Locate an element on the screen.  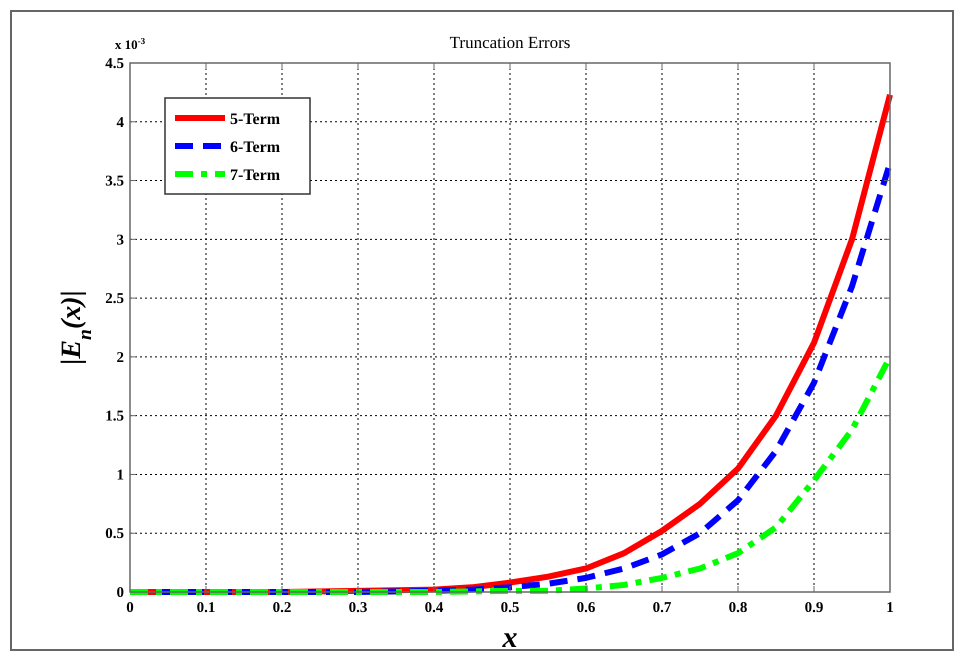
x-tick-label: 1 is located at coordinates (890, 608).